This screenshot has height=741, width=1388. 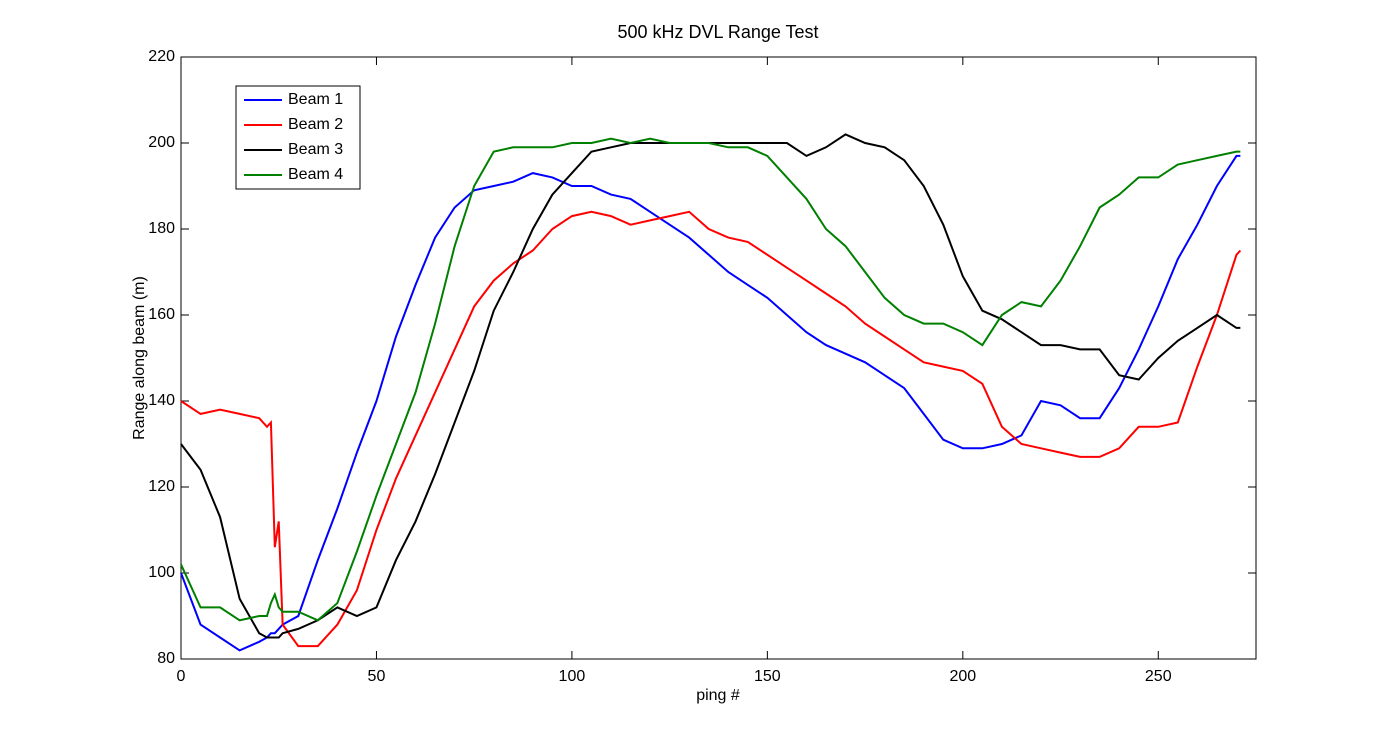 I want to click on legend-label: Beam 3, so click(x=315, y=149).